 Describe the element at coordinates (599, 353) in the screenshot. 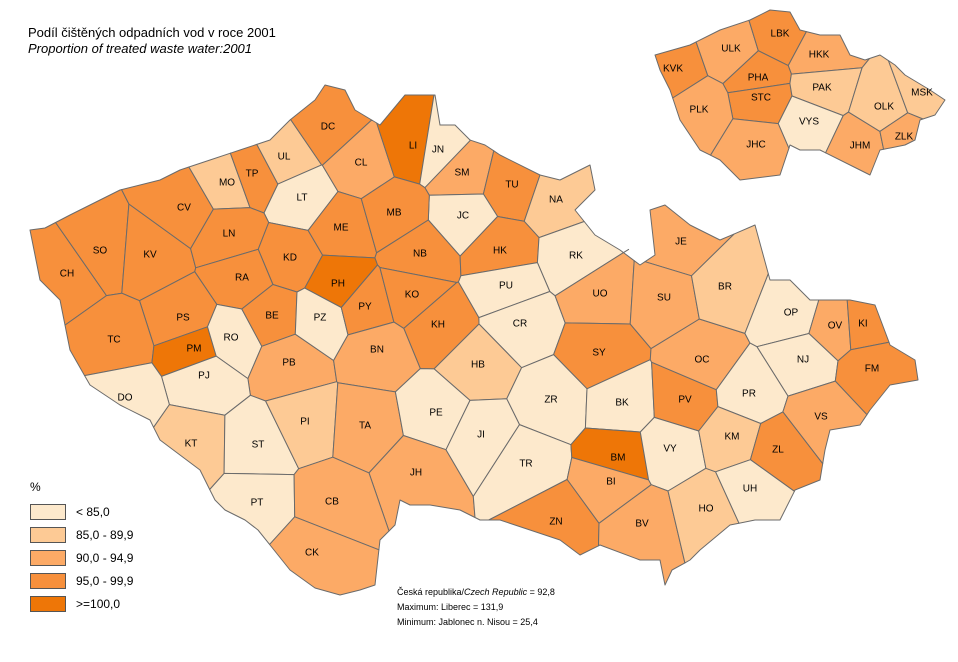

I see `district-label: SY` at that location.